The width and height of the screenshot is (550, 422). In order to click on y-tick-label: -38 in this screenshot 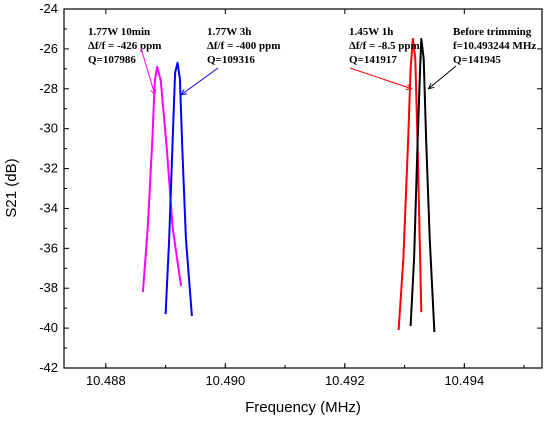, I will do `click(48, 287)`.